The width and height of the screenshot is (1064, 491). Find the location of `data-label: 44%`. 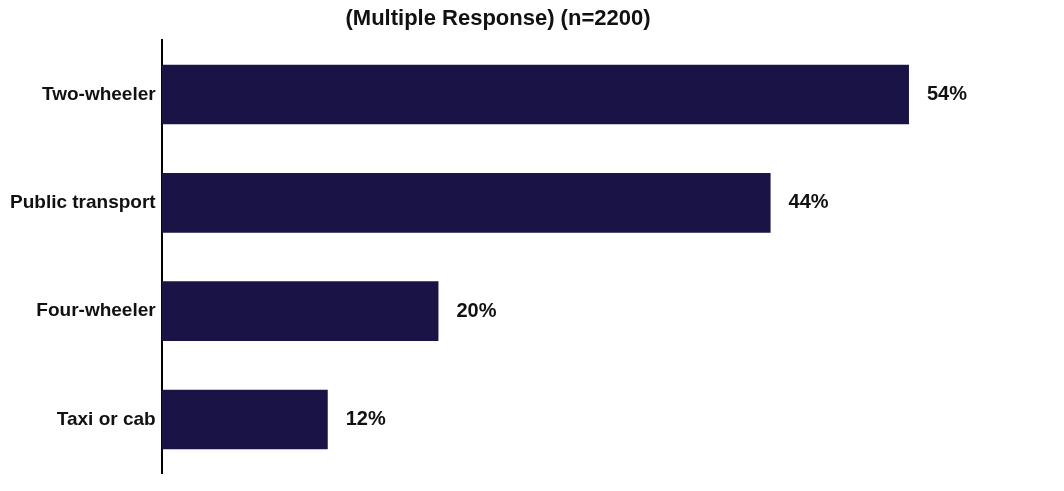

data-label: 44% is located at coordinates (808, 201).